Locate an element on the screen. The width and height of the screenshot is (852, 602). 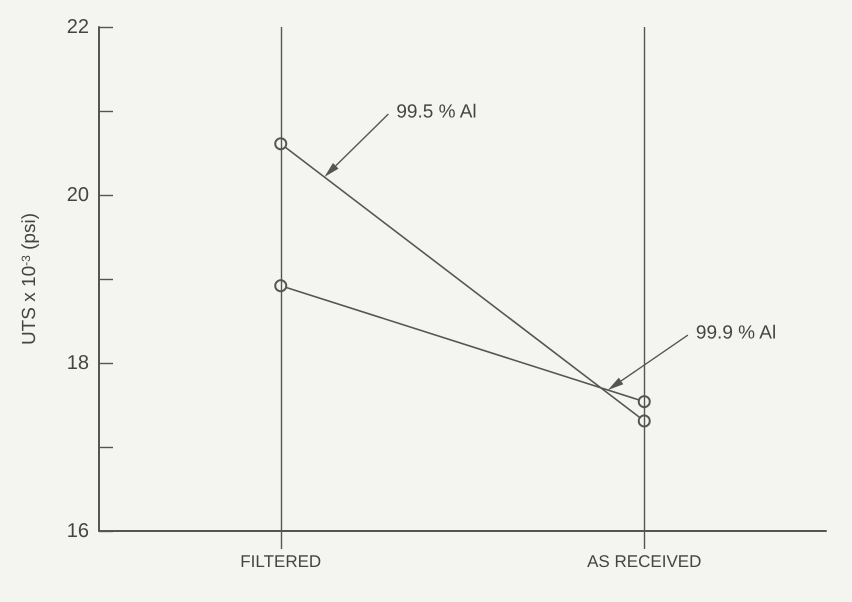
text: 99.9 % Al is located at coordinates (736, 333).